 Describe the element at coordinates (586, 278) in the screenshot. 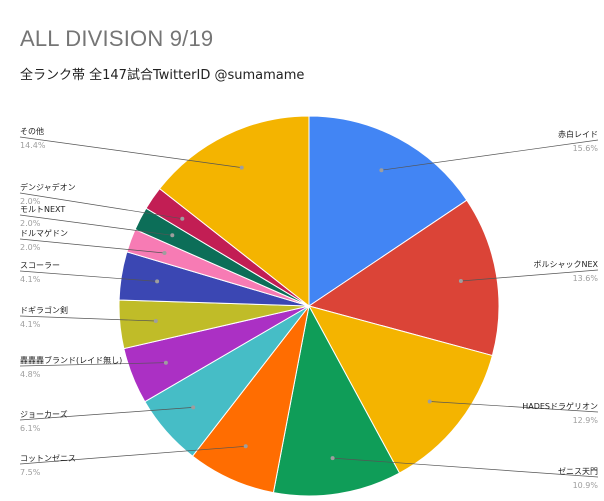

I see `slice-percentage: 13.6%` at that location.